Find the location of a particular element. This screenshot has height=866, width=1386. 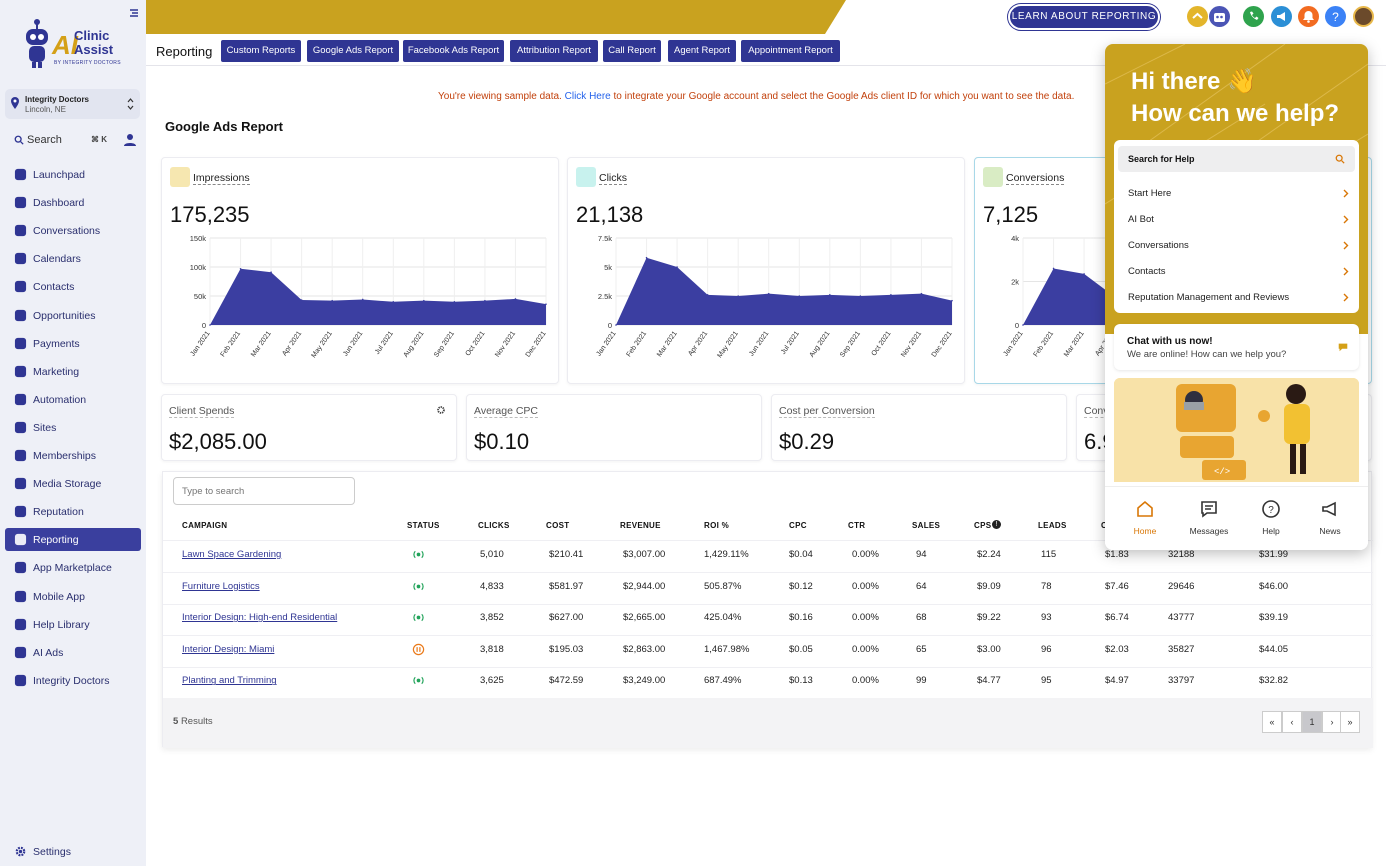

campaign-link: Interior Design: High-end Residential is located at coordinates (260, 618).